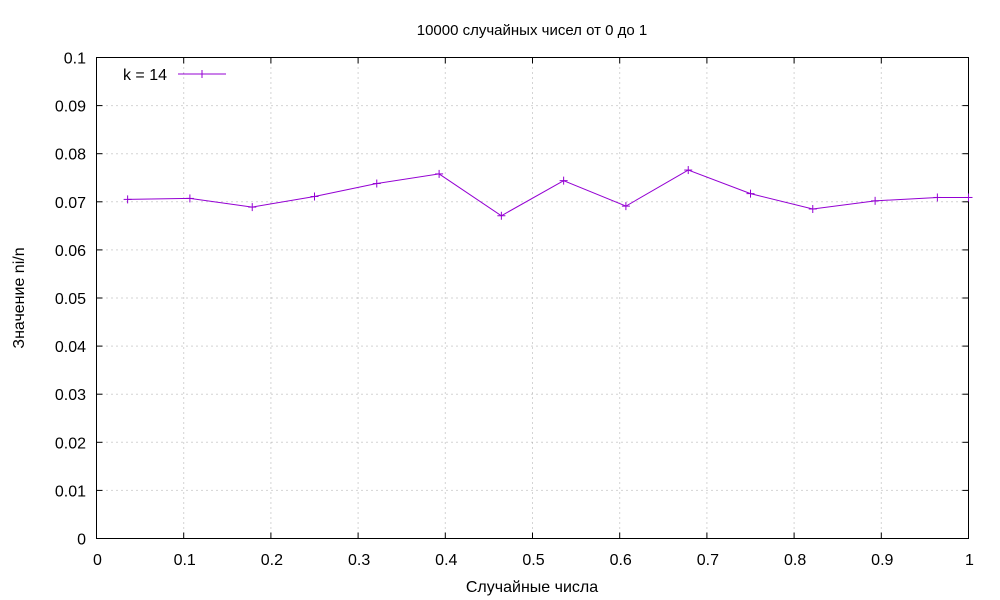 This screenshot has width=1000, height=600. I want to click on x-tick-label: 0.9, so click(882, 560).